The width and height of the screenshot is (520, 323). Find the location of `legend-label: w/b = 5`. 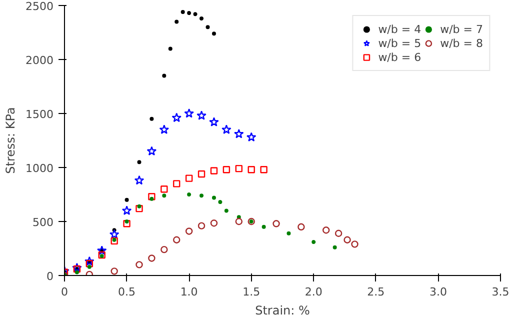

legend-label: w/b = 5 is located at coordinates (400, 43).